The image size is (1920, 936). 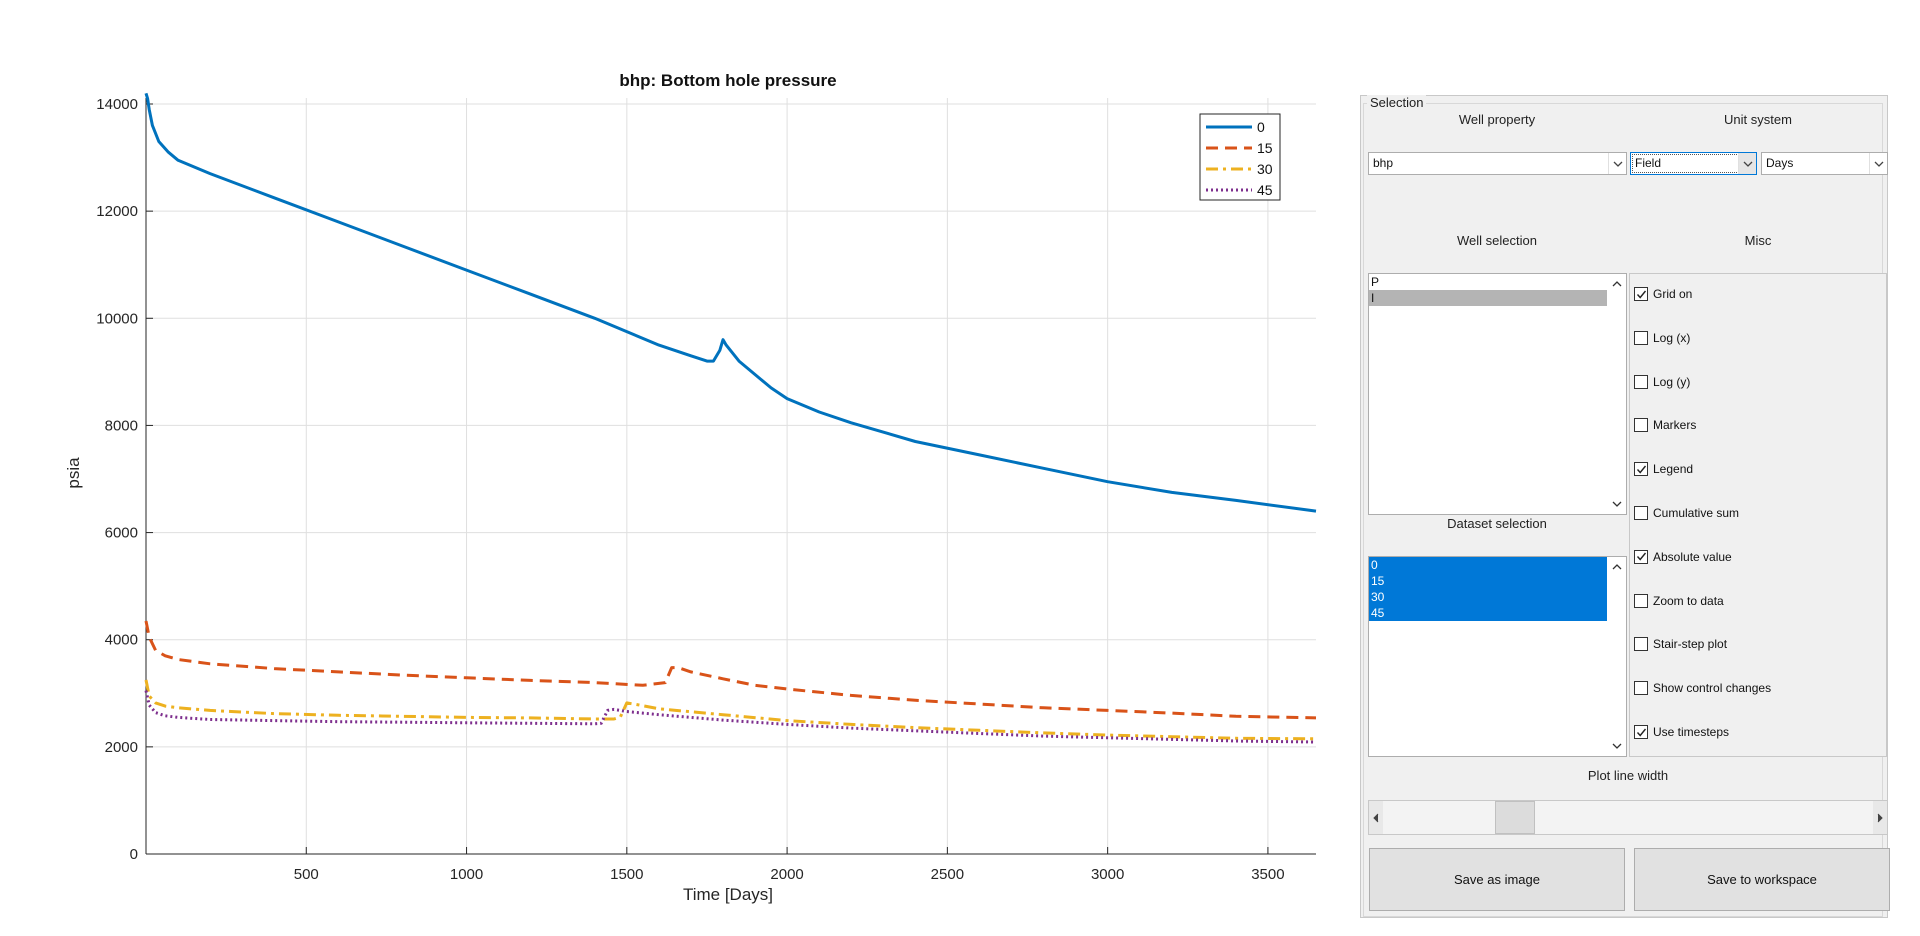 What do you see at coordinates (1488, 565) in the screenshot?
I see `dataset-list-item: 0` at bounding box center [1488, 565].